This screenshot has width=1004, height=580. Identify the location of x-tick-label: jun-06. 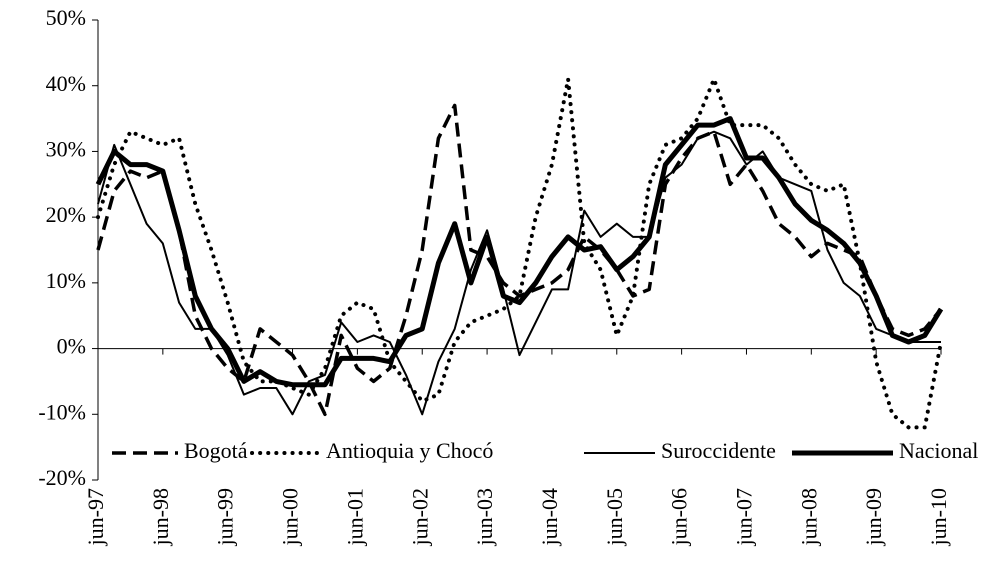
(679, 517).